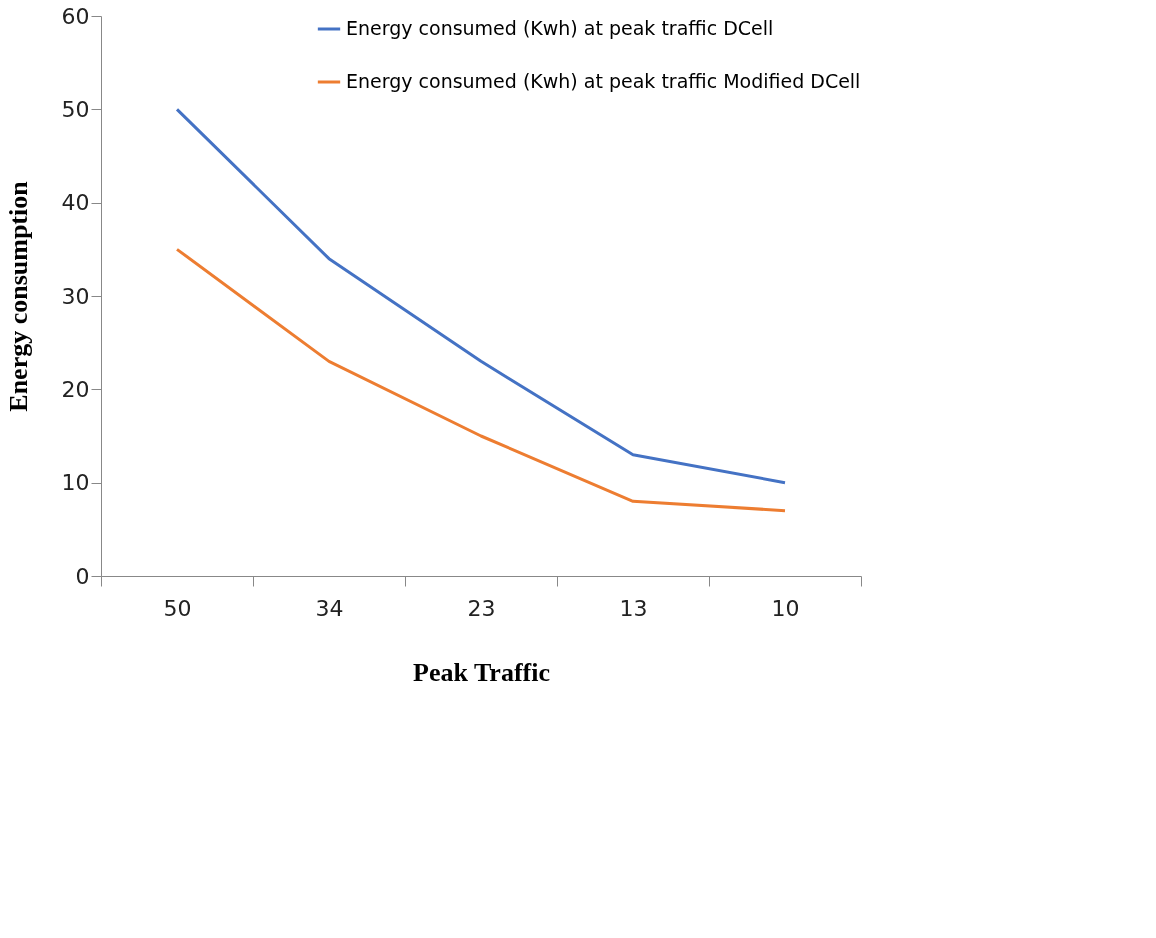 The width and height of the screenshot is (1156, 938). I want to click on y-tick-label: 40, so click(75, 203).